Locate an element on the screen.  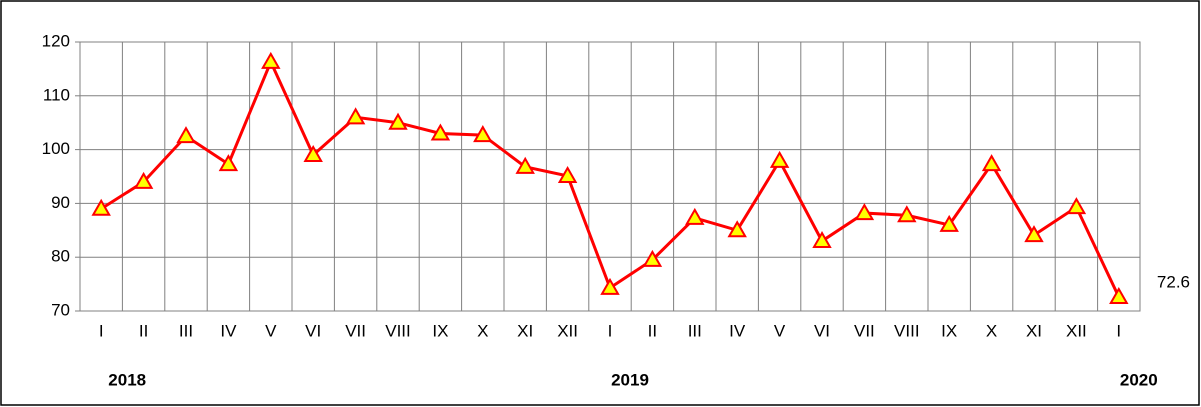
data-label: 72.6 is located at coordinates (1173, 281).